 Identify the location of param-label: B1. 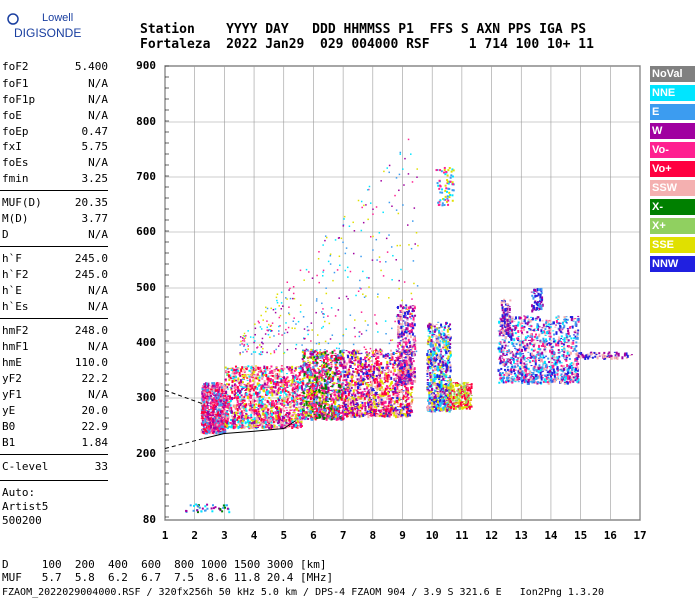
(9, 442).